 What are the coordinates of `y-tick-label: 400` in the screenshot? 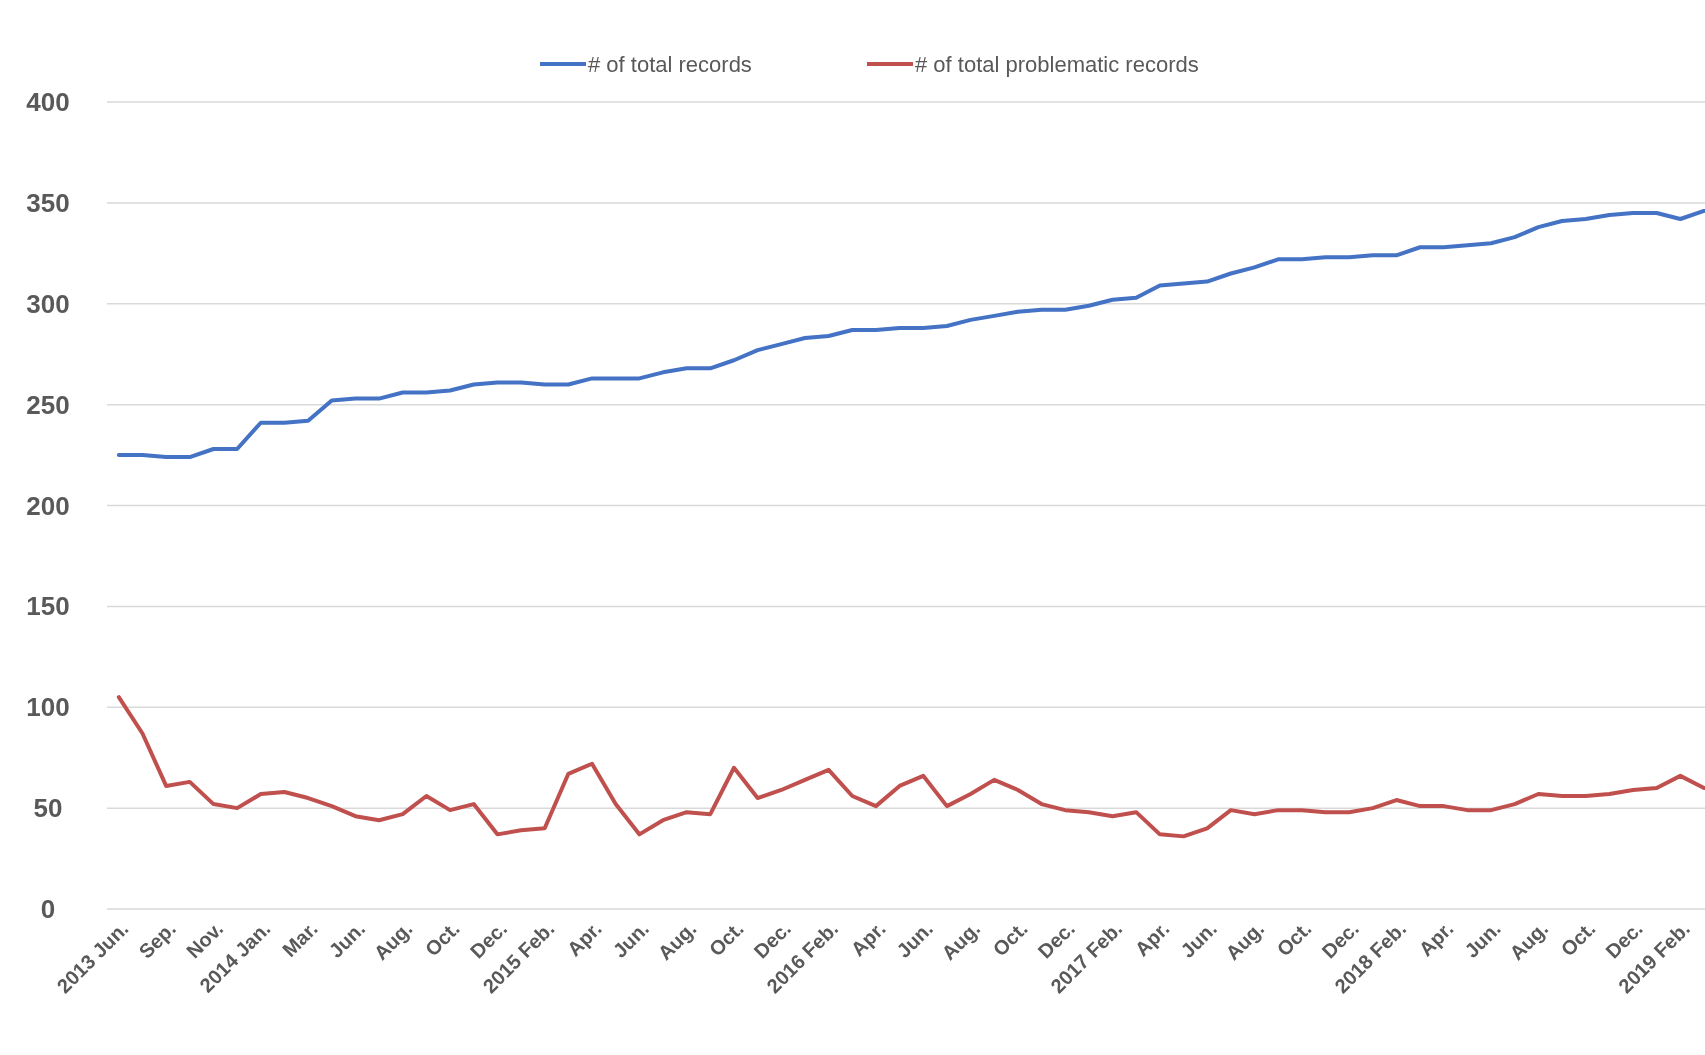 It's located at (48, 102).